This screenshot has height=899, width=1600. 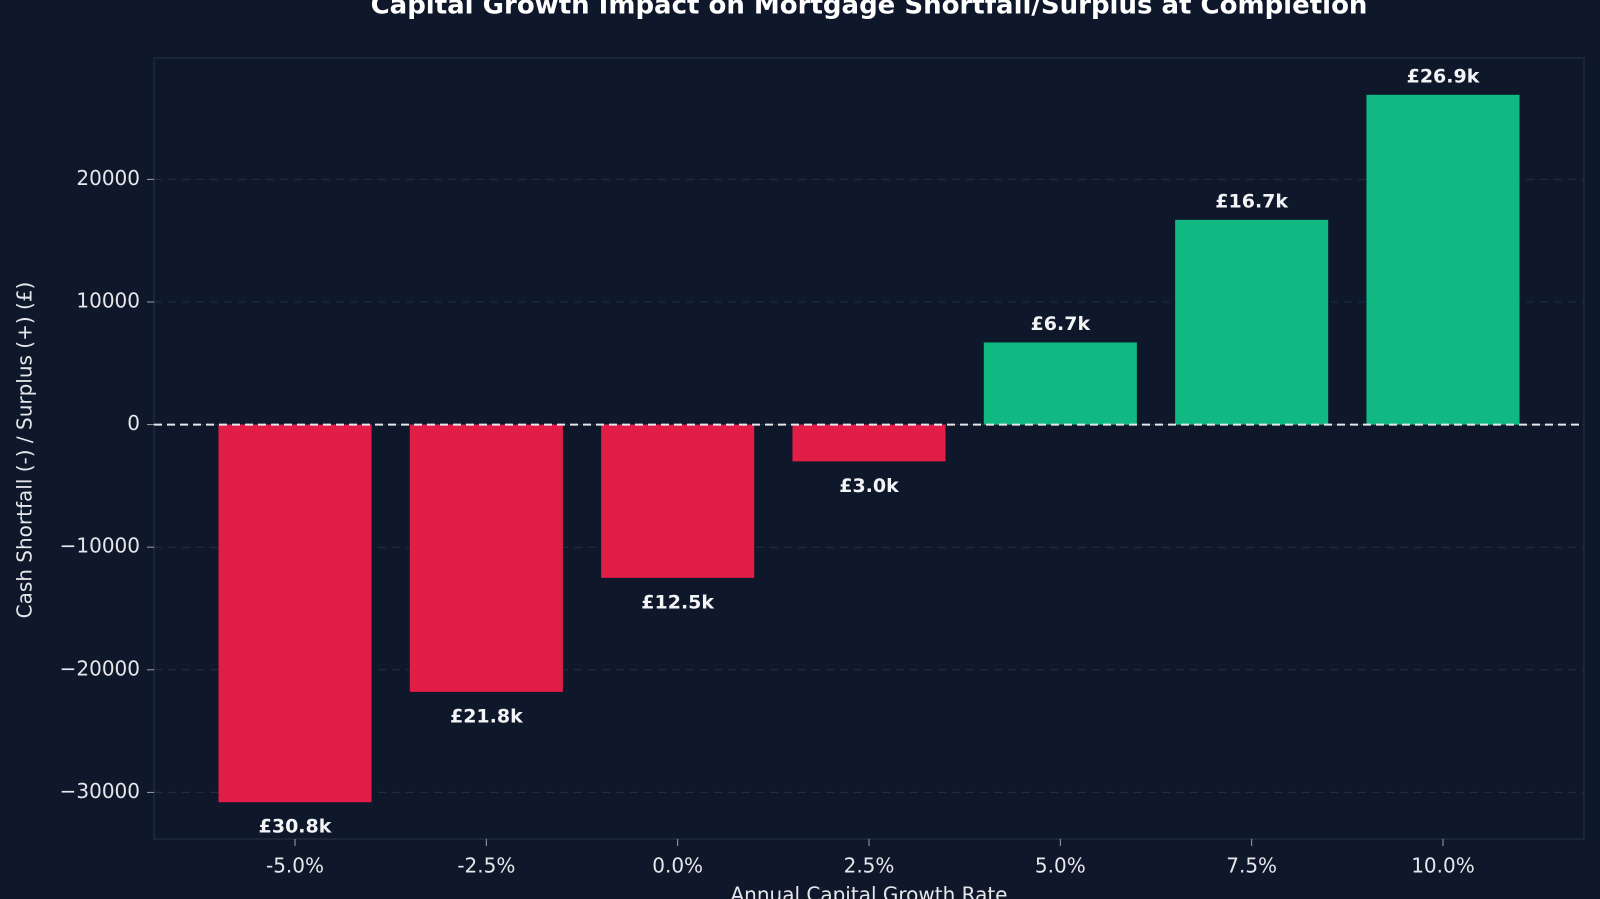 I want to click on y-tick-label: −20000, so click(x=100, y=668).